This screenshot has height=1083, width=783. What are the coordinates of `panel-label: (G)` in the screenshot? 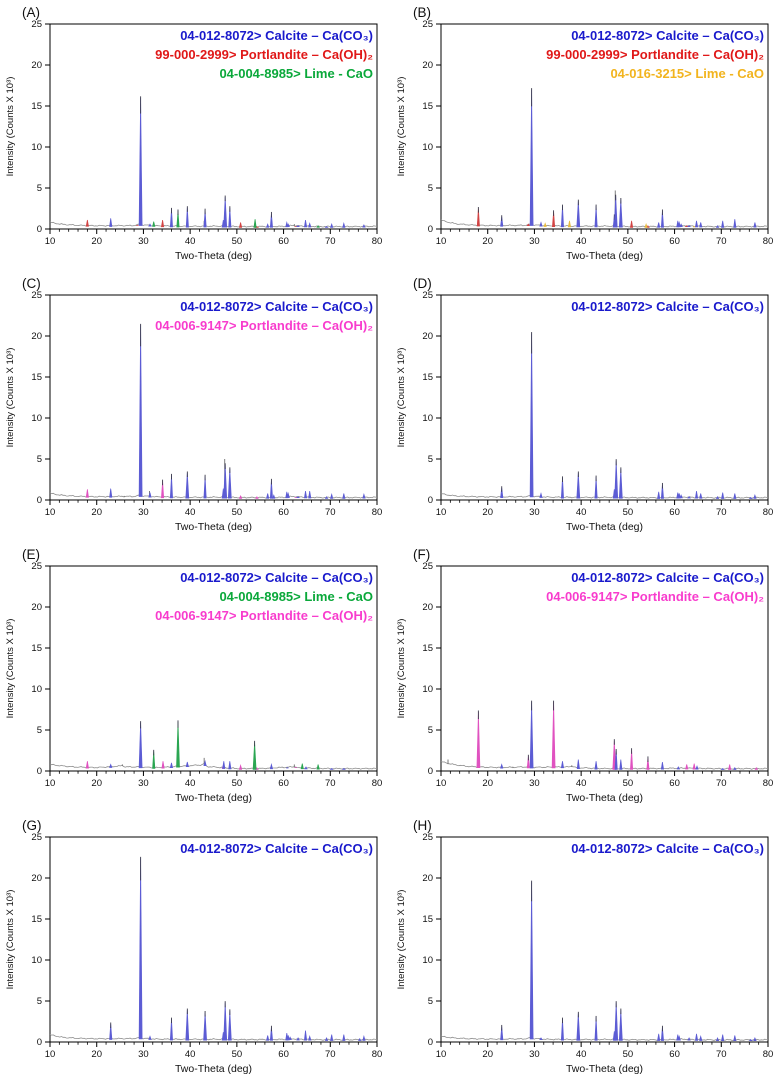 It's located at (32, 825).